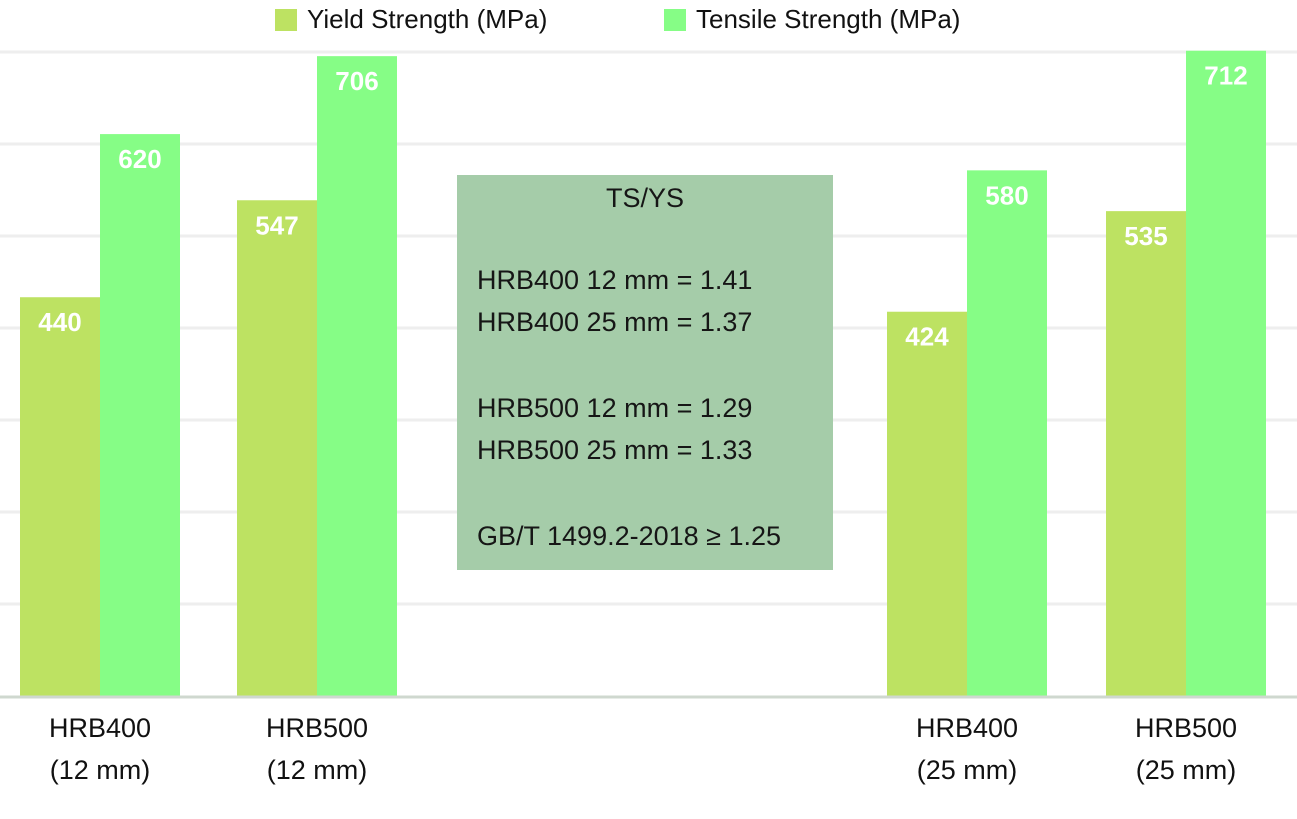 Image resolution: width=1297 pixels, height=819 pixels. Describe the element at coordinates (1225, 76) in the screenshot. I see `tensile-value-label: 712` at that location.